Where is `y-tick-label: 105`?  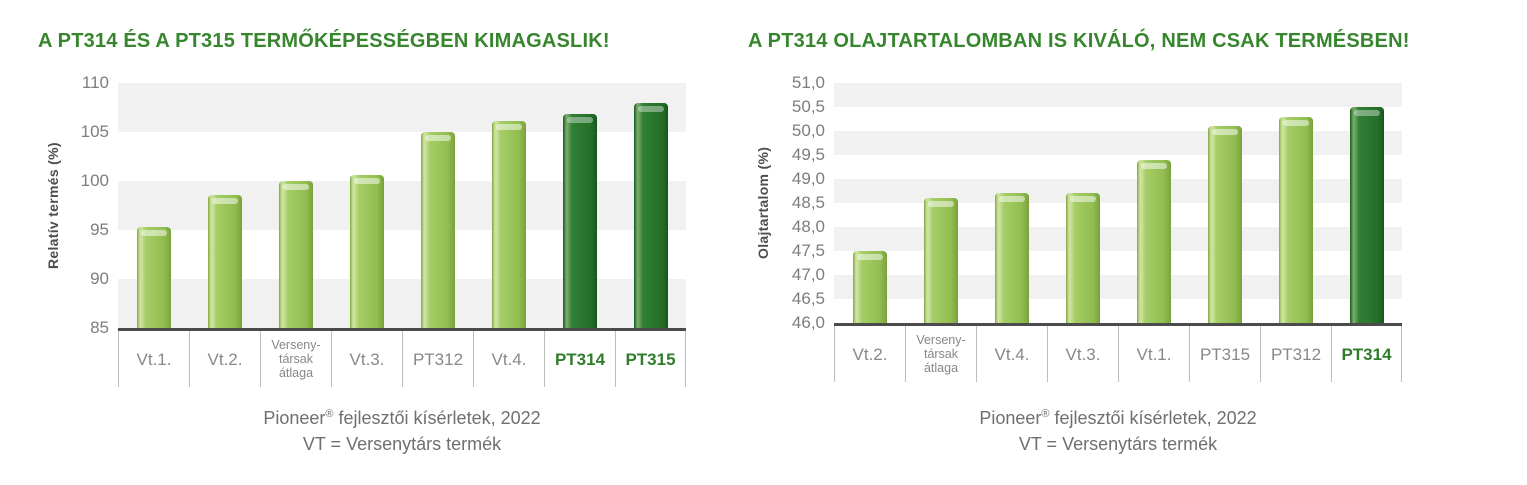
y-tick-label: 105 is located at coordinates (94, 131).